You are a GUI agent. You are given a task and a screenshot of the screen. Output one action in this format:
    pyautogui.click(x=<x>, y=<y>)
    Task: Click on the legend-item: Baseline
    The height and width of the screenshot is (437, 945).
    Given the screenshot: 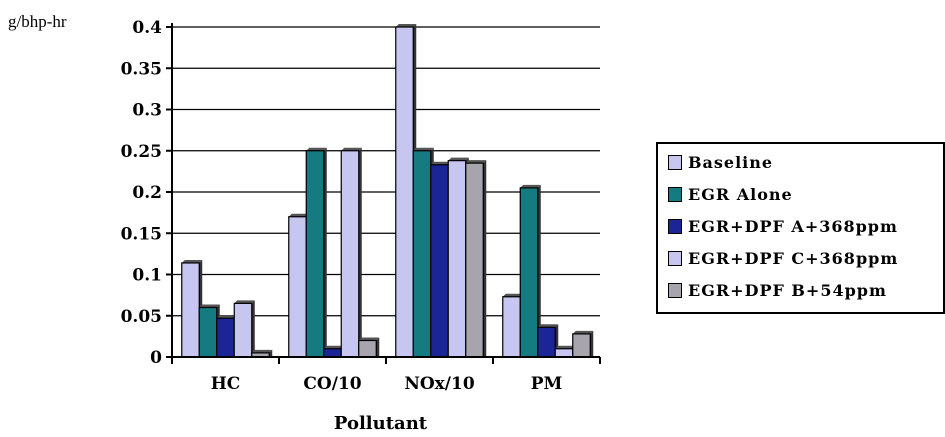 What is the action you would take?
    pyautogui.click(x=720, y=162)
    